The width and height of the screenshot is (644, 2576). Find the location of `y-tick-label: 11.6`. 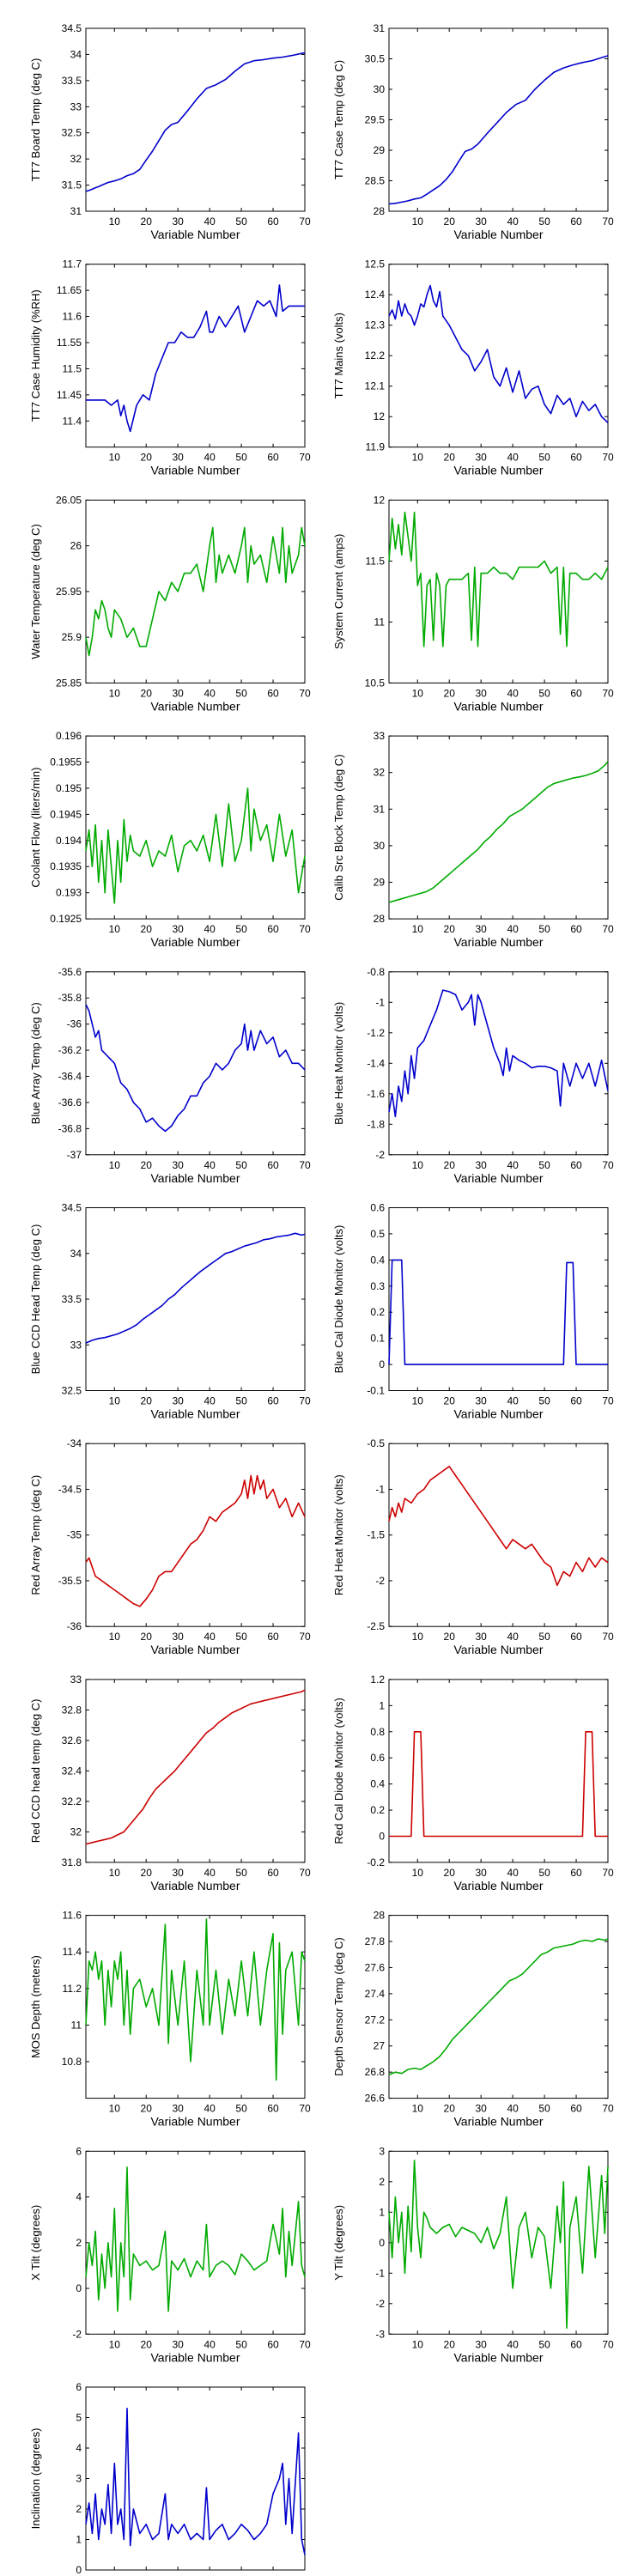

y-tick-label: 11.6 is located at coordinates (72, 1916).